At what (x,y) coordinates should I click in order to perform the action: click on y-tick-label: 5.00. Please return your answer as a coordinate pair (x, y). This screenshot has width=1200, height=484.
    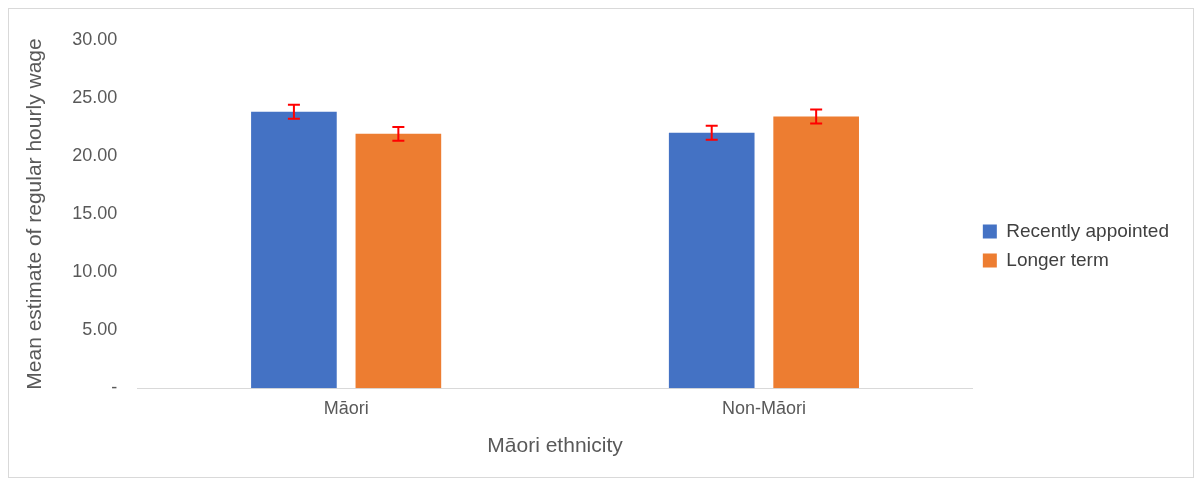
    Looking at the image, I should click on (100, 329).